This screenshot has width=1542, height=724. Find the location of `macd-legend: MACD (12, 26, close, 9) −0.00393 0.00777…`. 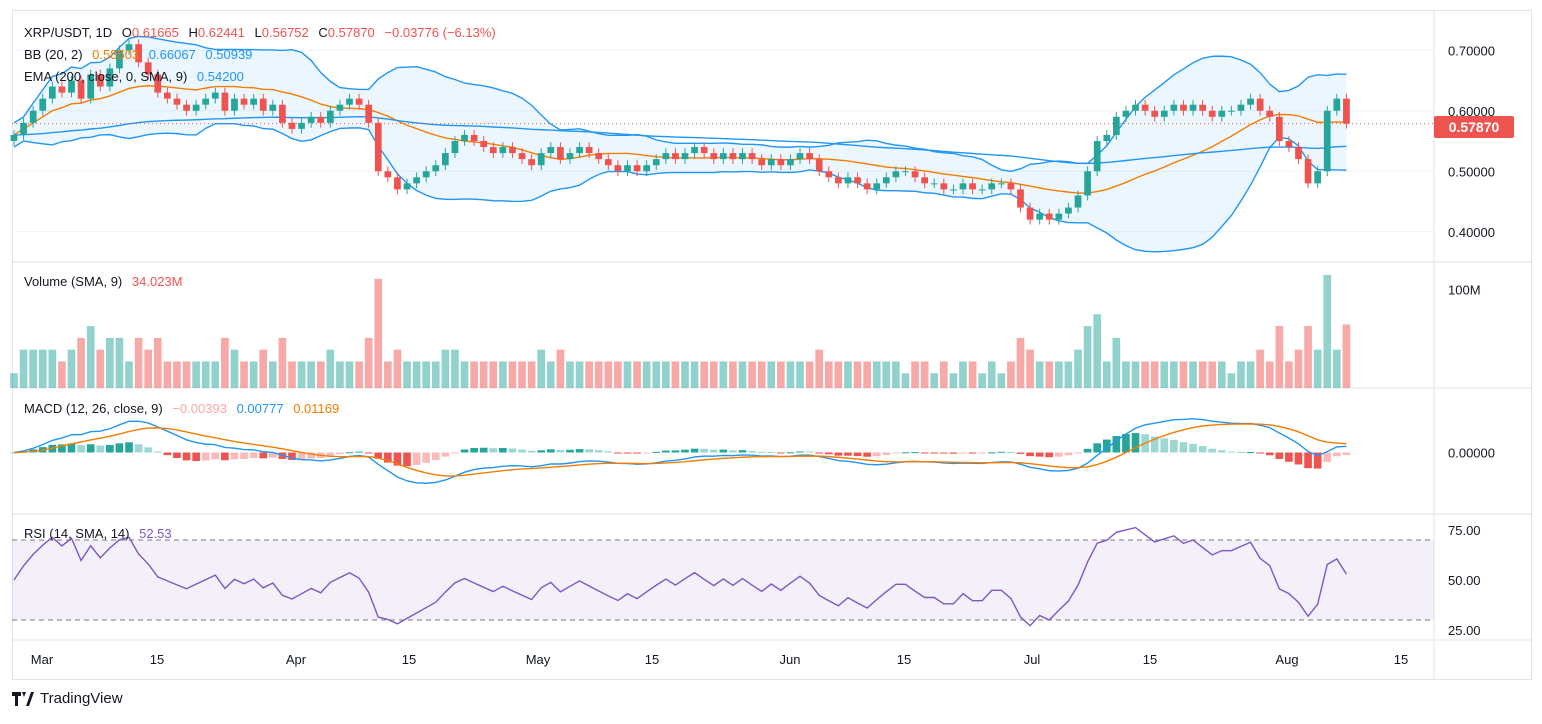

macd-legend: MACD (12, 26, close, 9) −0.00393 0.00777… is located at coordinates (182, 408).